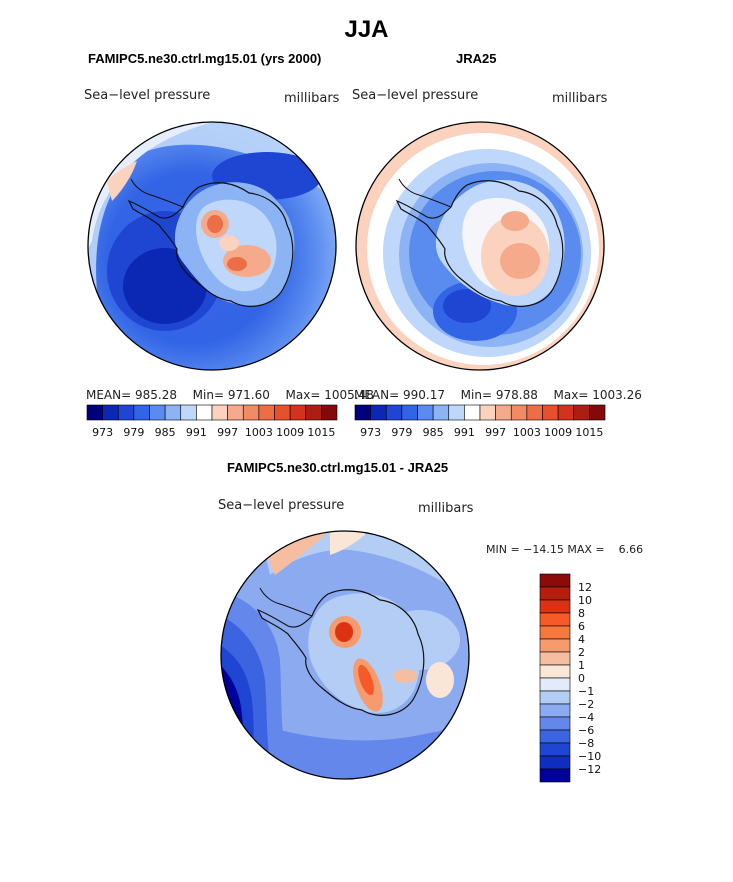  I want to click on right-colorbar-label-1: 979, so click(401, 432).